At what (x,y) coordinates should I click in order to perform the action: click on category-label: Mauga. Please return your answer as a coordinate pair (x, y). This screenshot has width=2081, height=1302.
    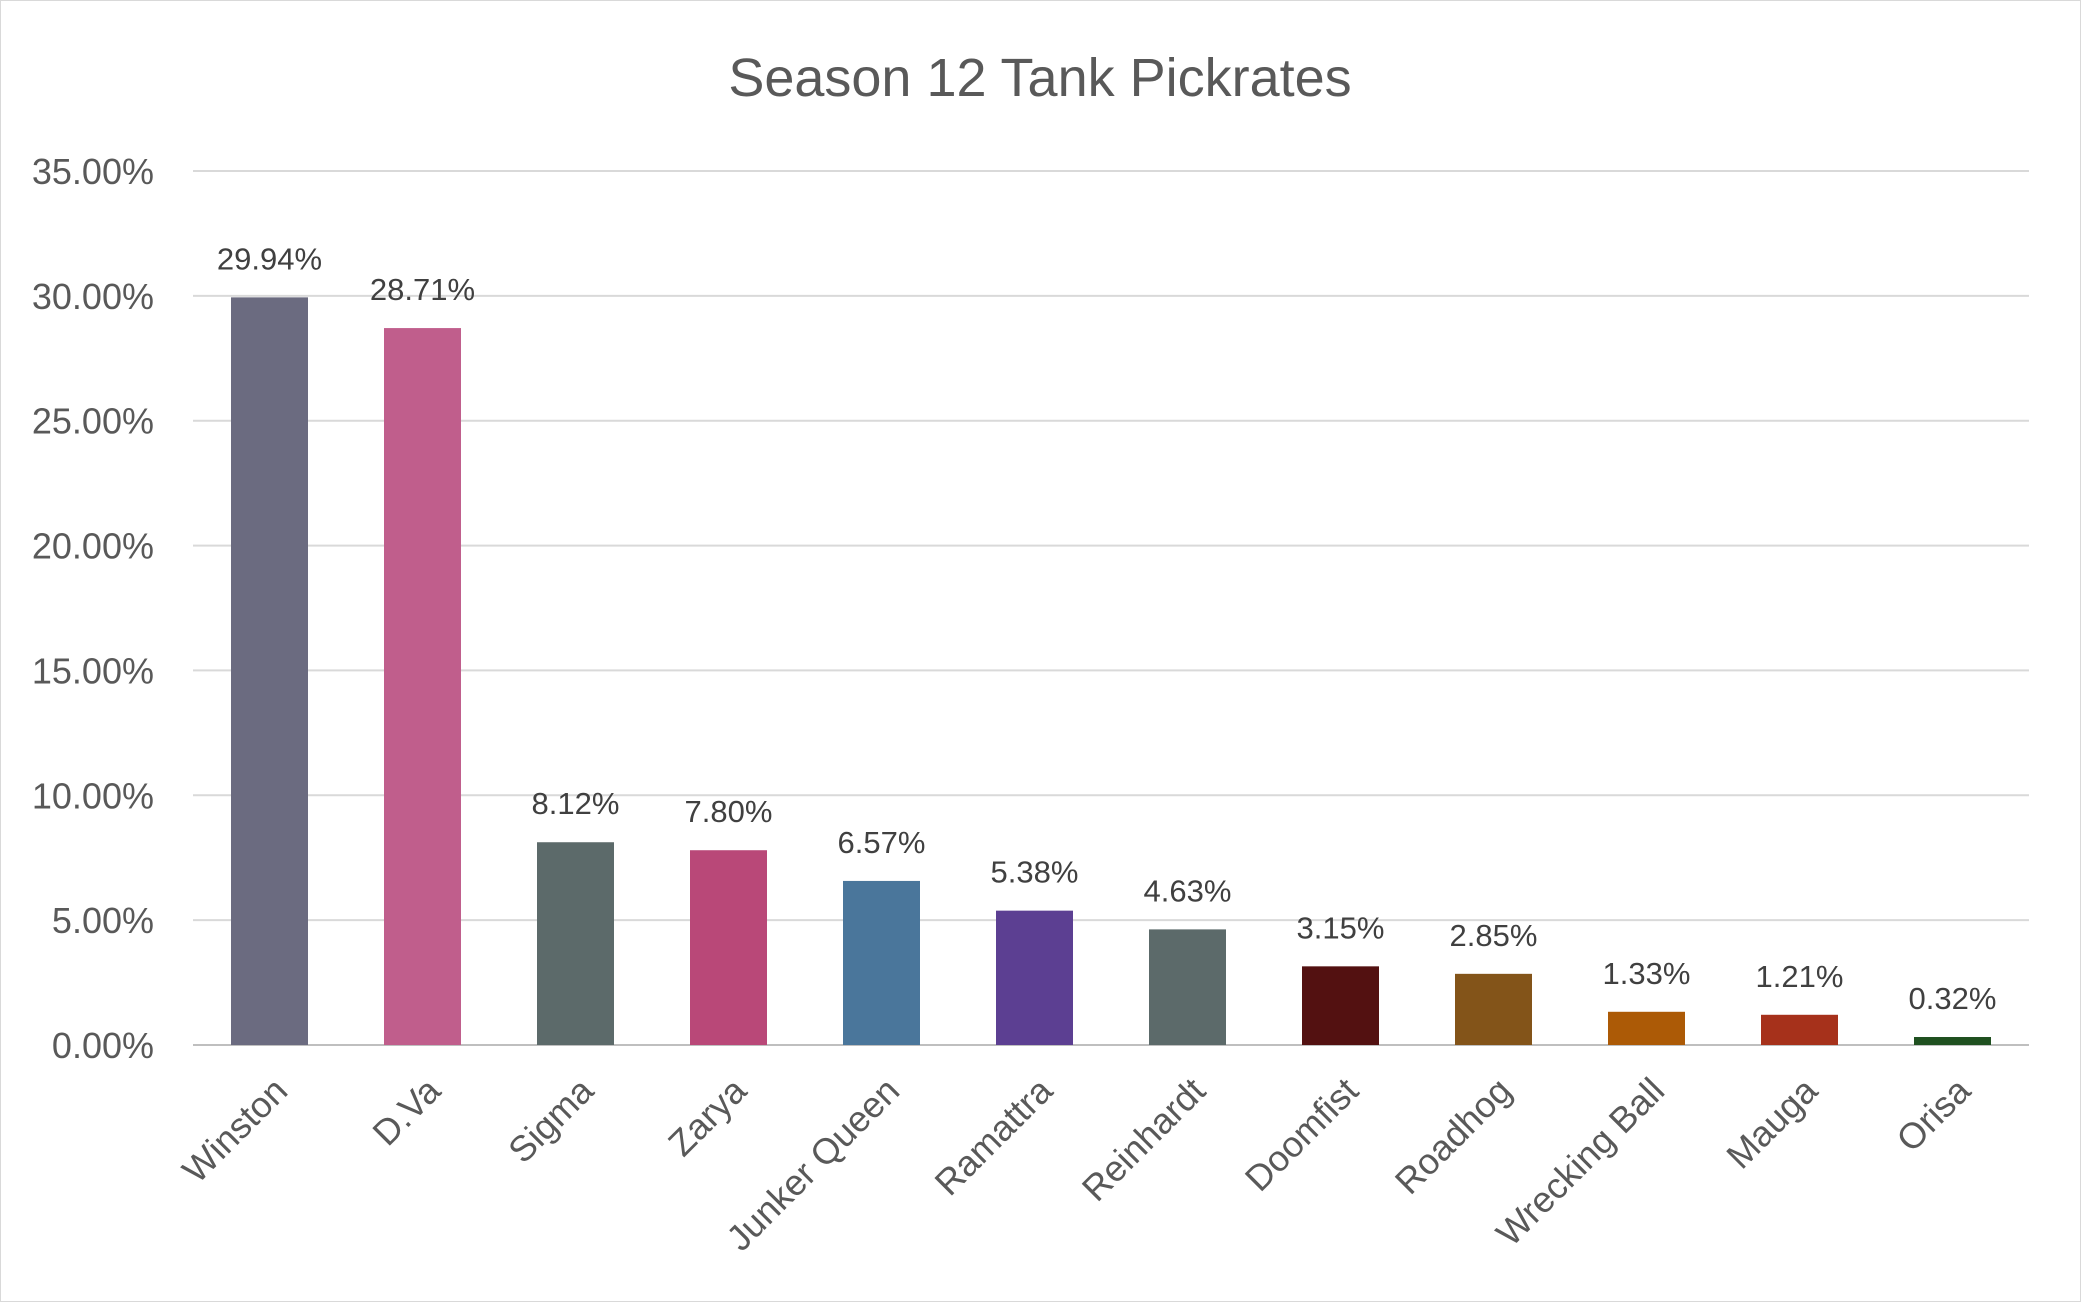
    Looking at the image, I should click on (1772, 1123).